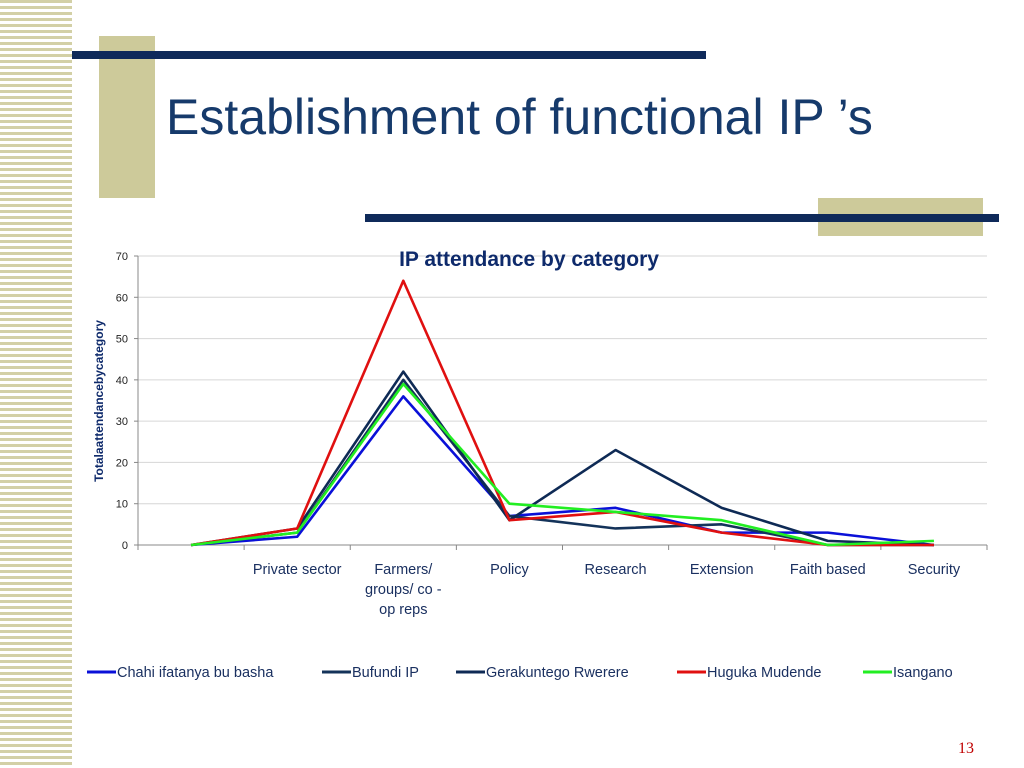  I want to click on y-tick-label: 40, so click(122, 381).